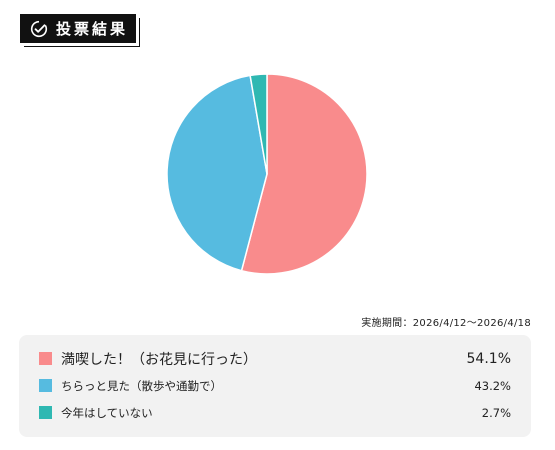 Image resolution: width=555 pixels, height=450 pixels. What do you see at coordinates (141, 385) in the screenshot?
I see `legend-label: ちらっと見た（散歩や通勤で）` at bounding box center [141, 385].